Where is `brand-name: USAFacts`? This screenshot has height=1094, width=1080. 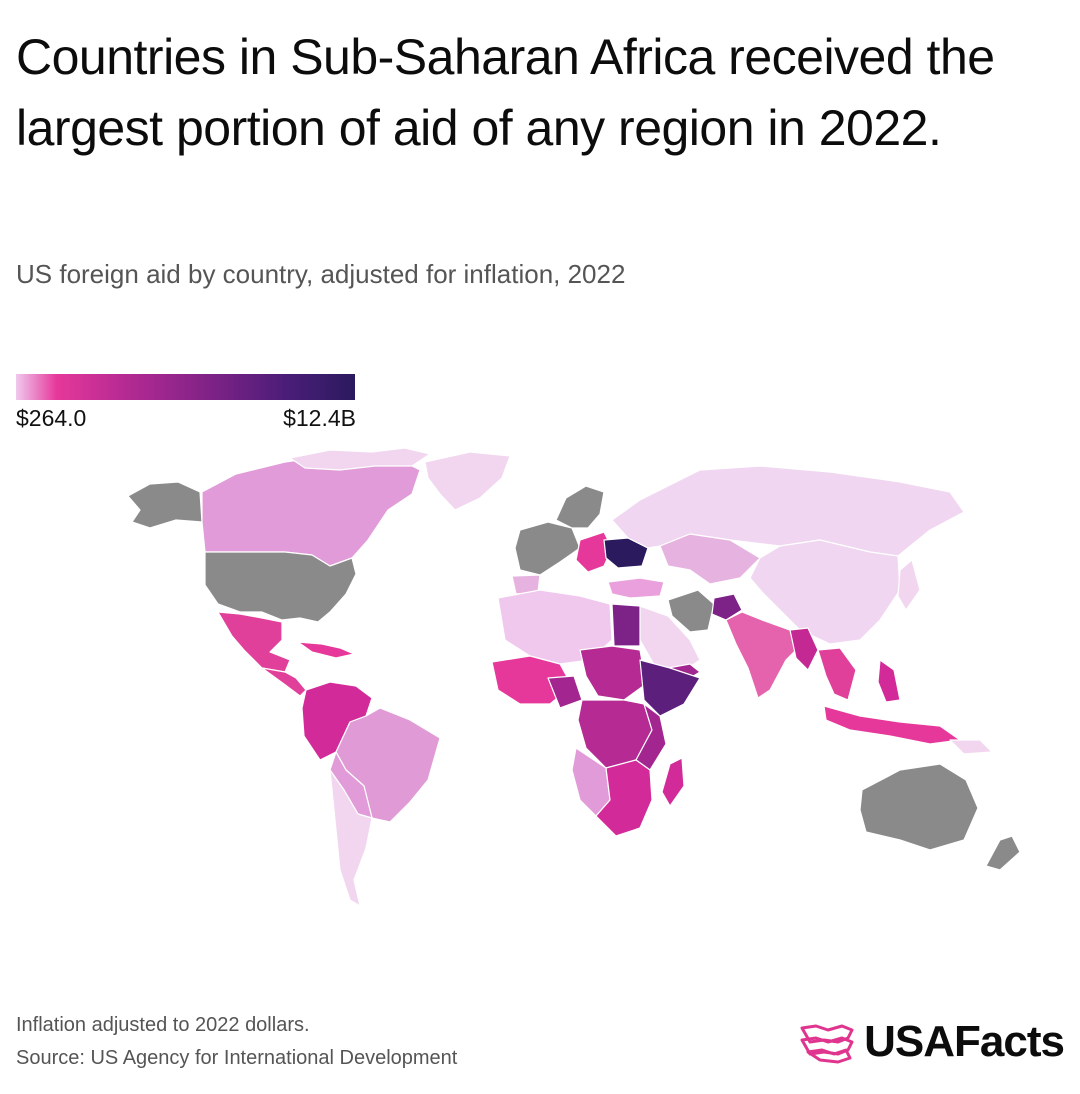 brand-name: USAFacts is located at coordinates (964, 1041).